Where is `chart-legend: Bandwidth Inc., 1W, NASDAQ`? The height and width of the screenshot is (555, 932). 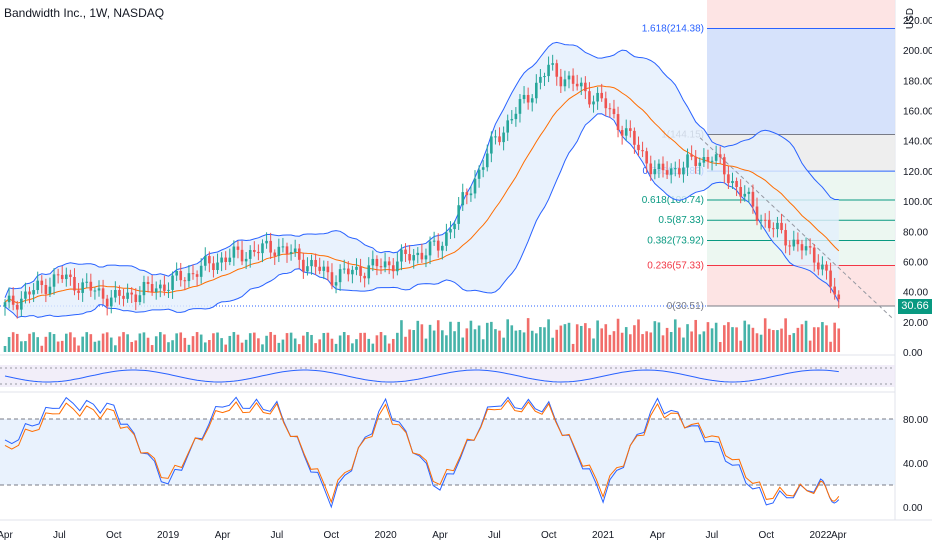 chart-legend: Bandwidth Inc., 1W, NASDAQ is located at coordinates (84, 13).